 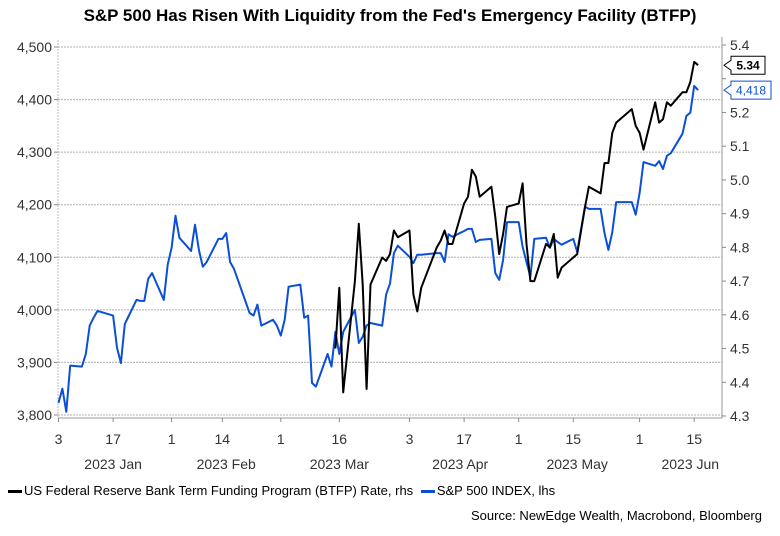 What do you see at coordinates (740, 180) in the screenshot?
I see `right-tick-label: 5.0` at bounding box center [740, 180].